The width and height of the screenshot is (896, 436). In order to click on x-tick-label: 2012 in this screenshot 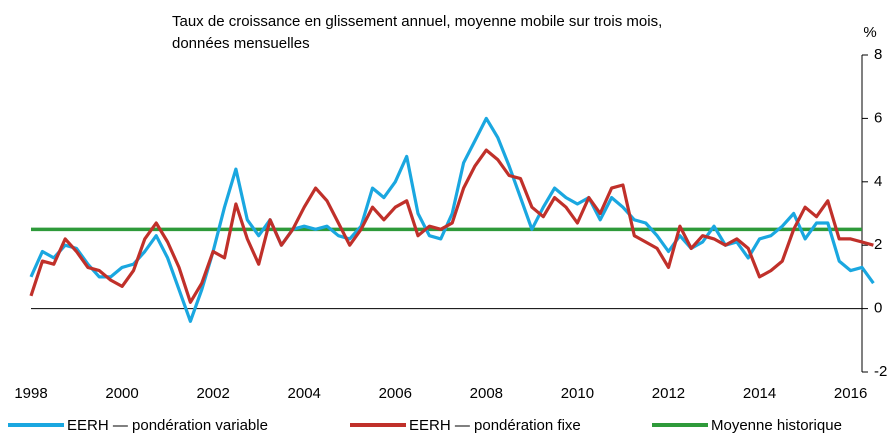, I will do `click(668, 393)`.